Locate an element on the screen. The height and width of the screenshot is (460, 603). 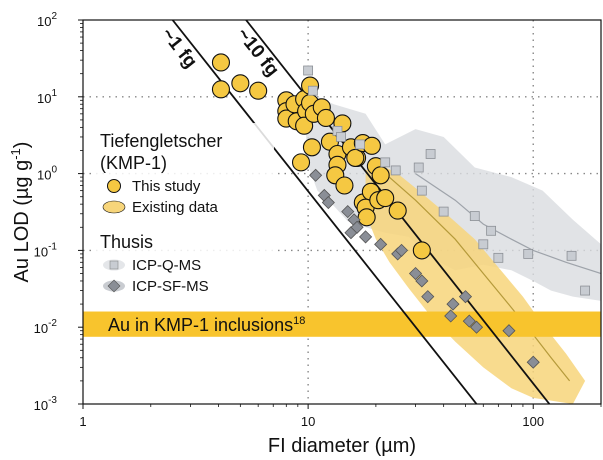
grey-band-midline is located at coordinates (508, 224).